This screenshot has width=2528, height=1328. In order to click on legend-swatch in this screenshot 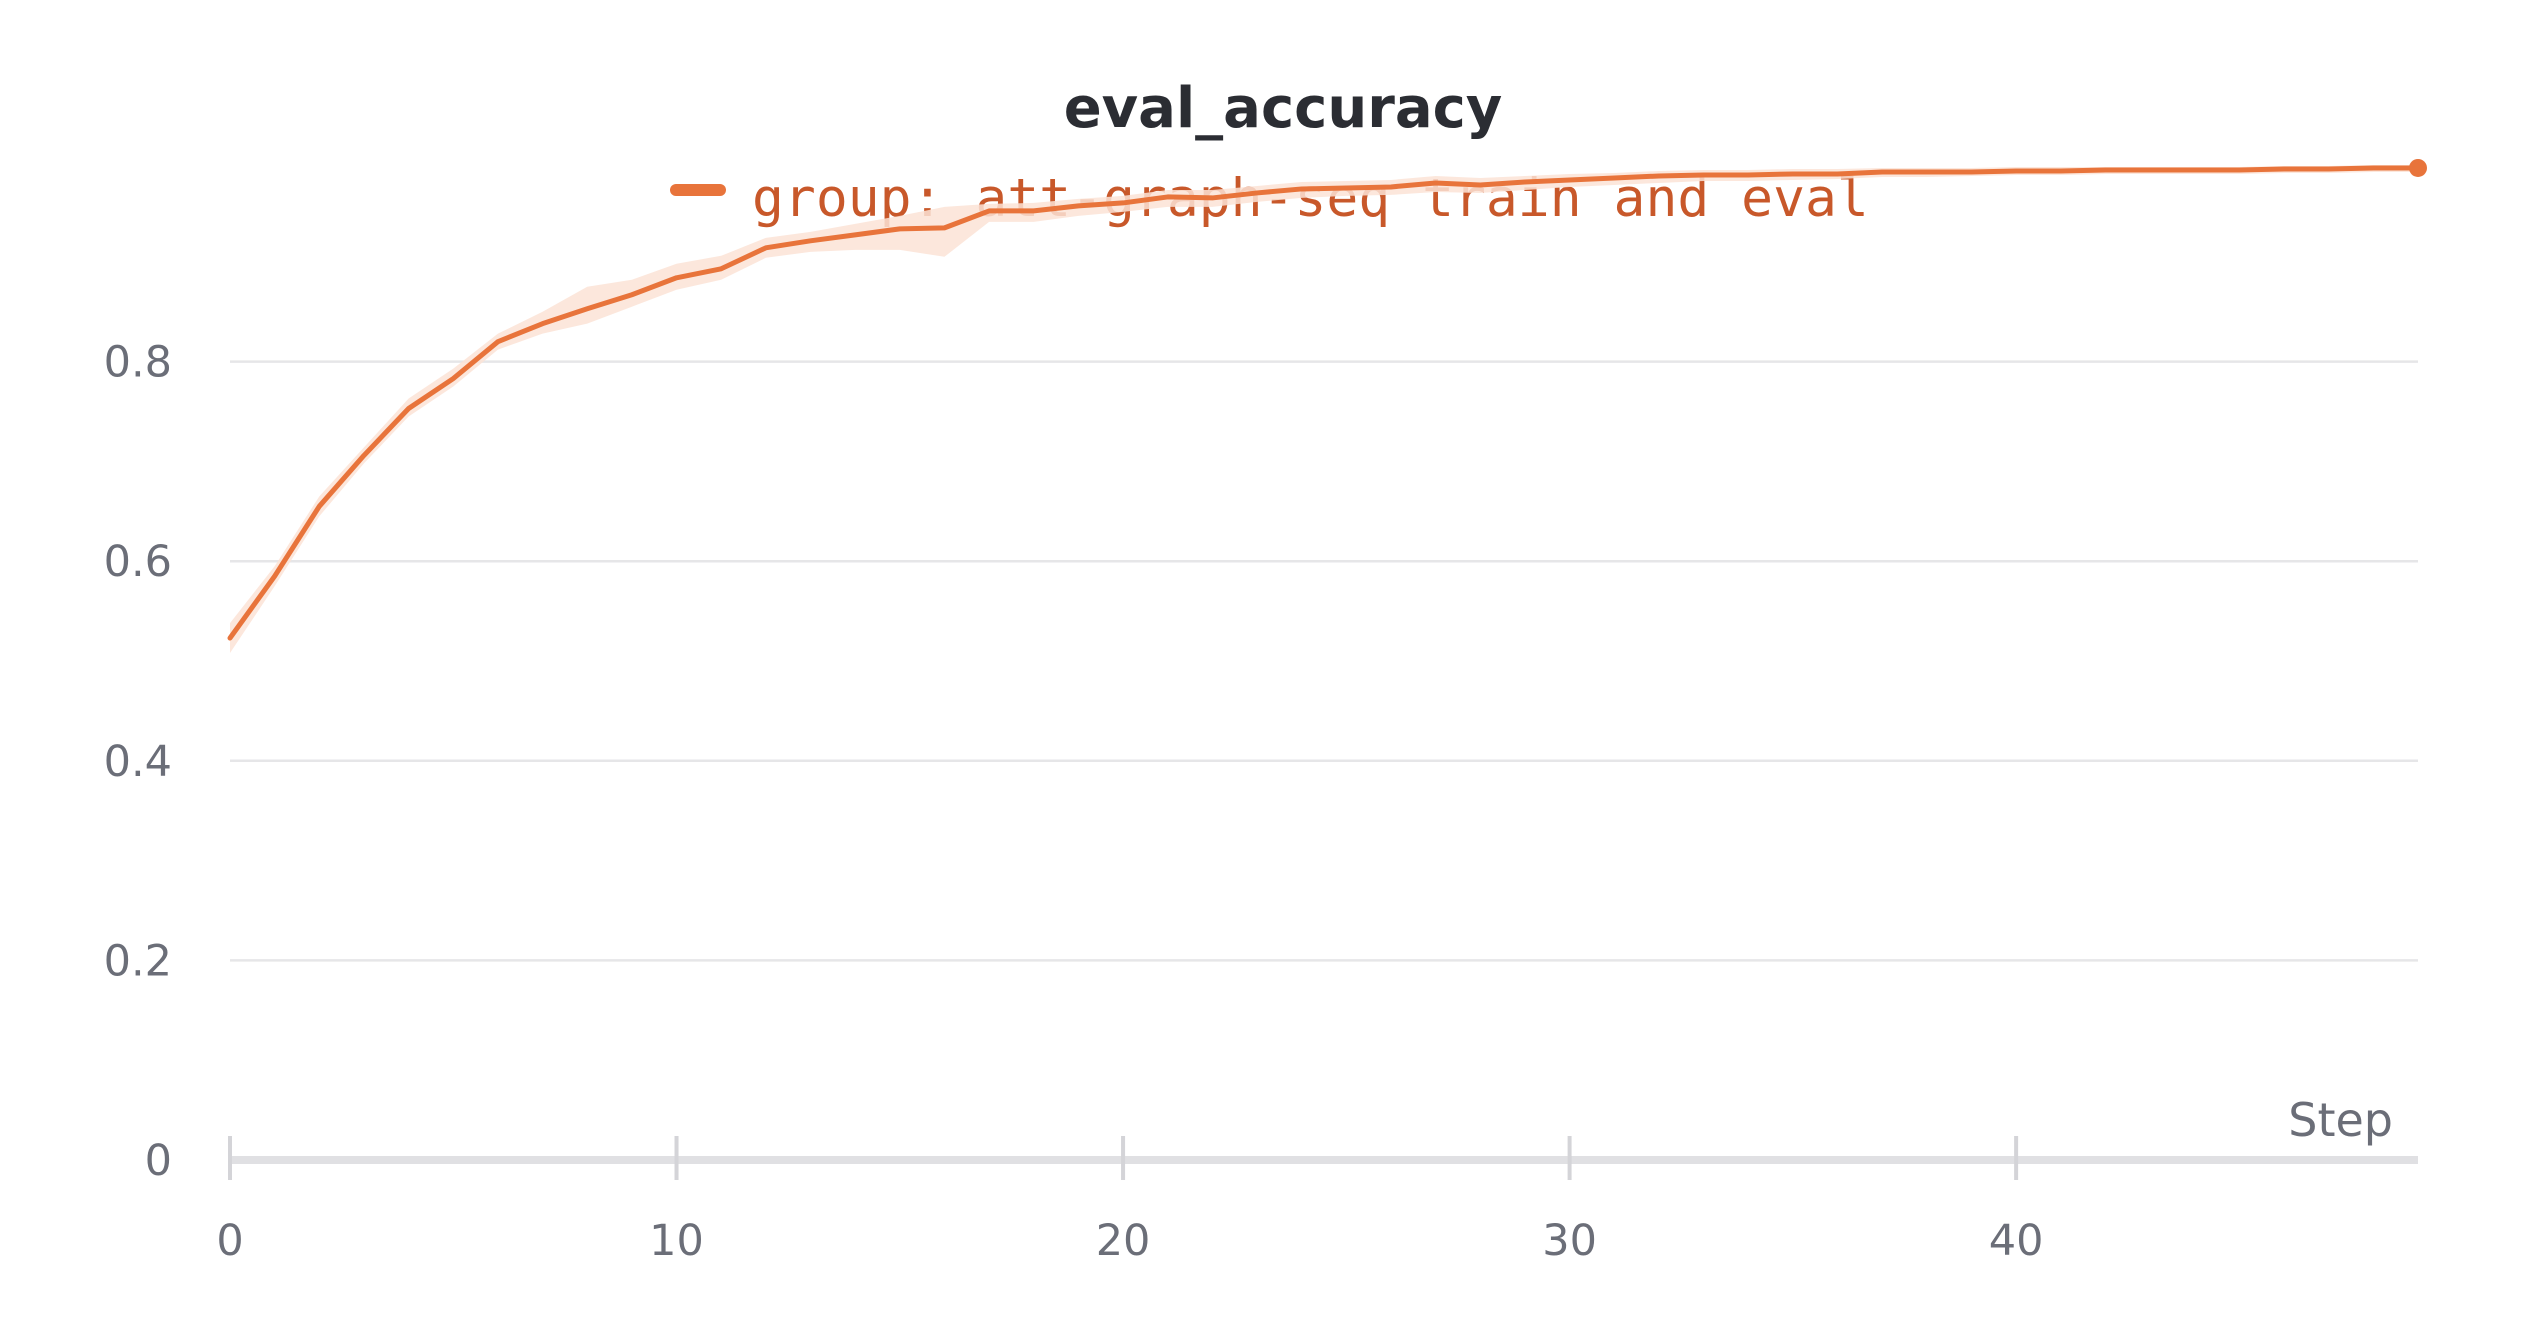, I will do `click(698, 190)`.